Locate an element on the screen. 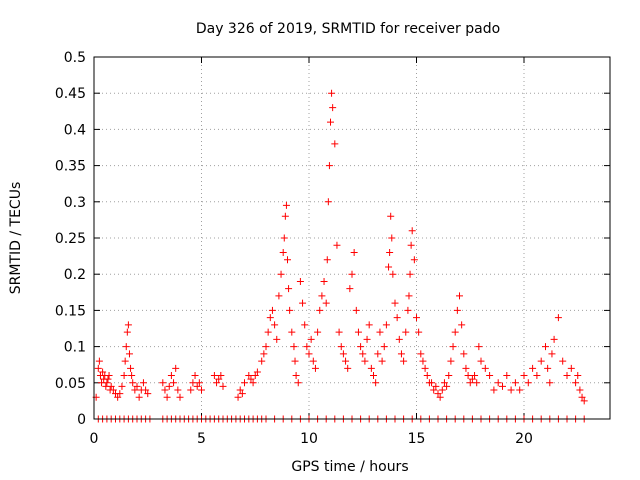 This screenshot has height=480, width=640. y-axis-label: SRMTID / TECUs is located at coordinates (16, 238).